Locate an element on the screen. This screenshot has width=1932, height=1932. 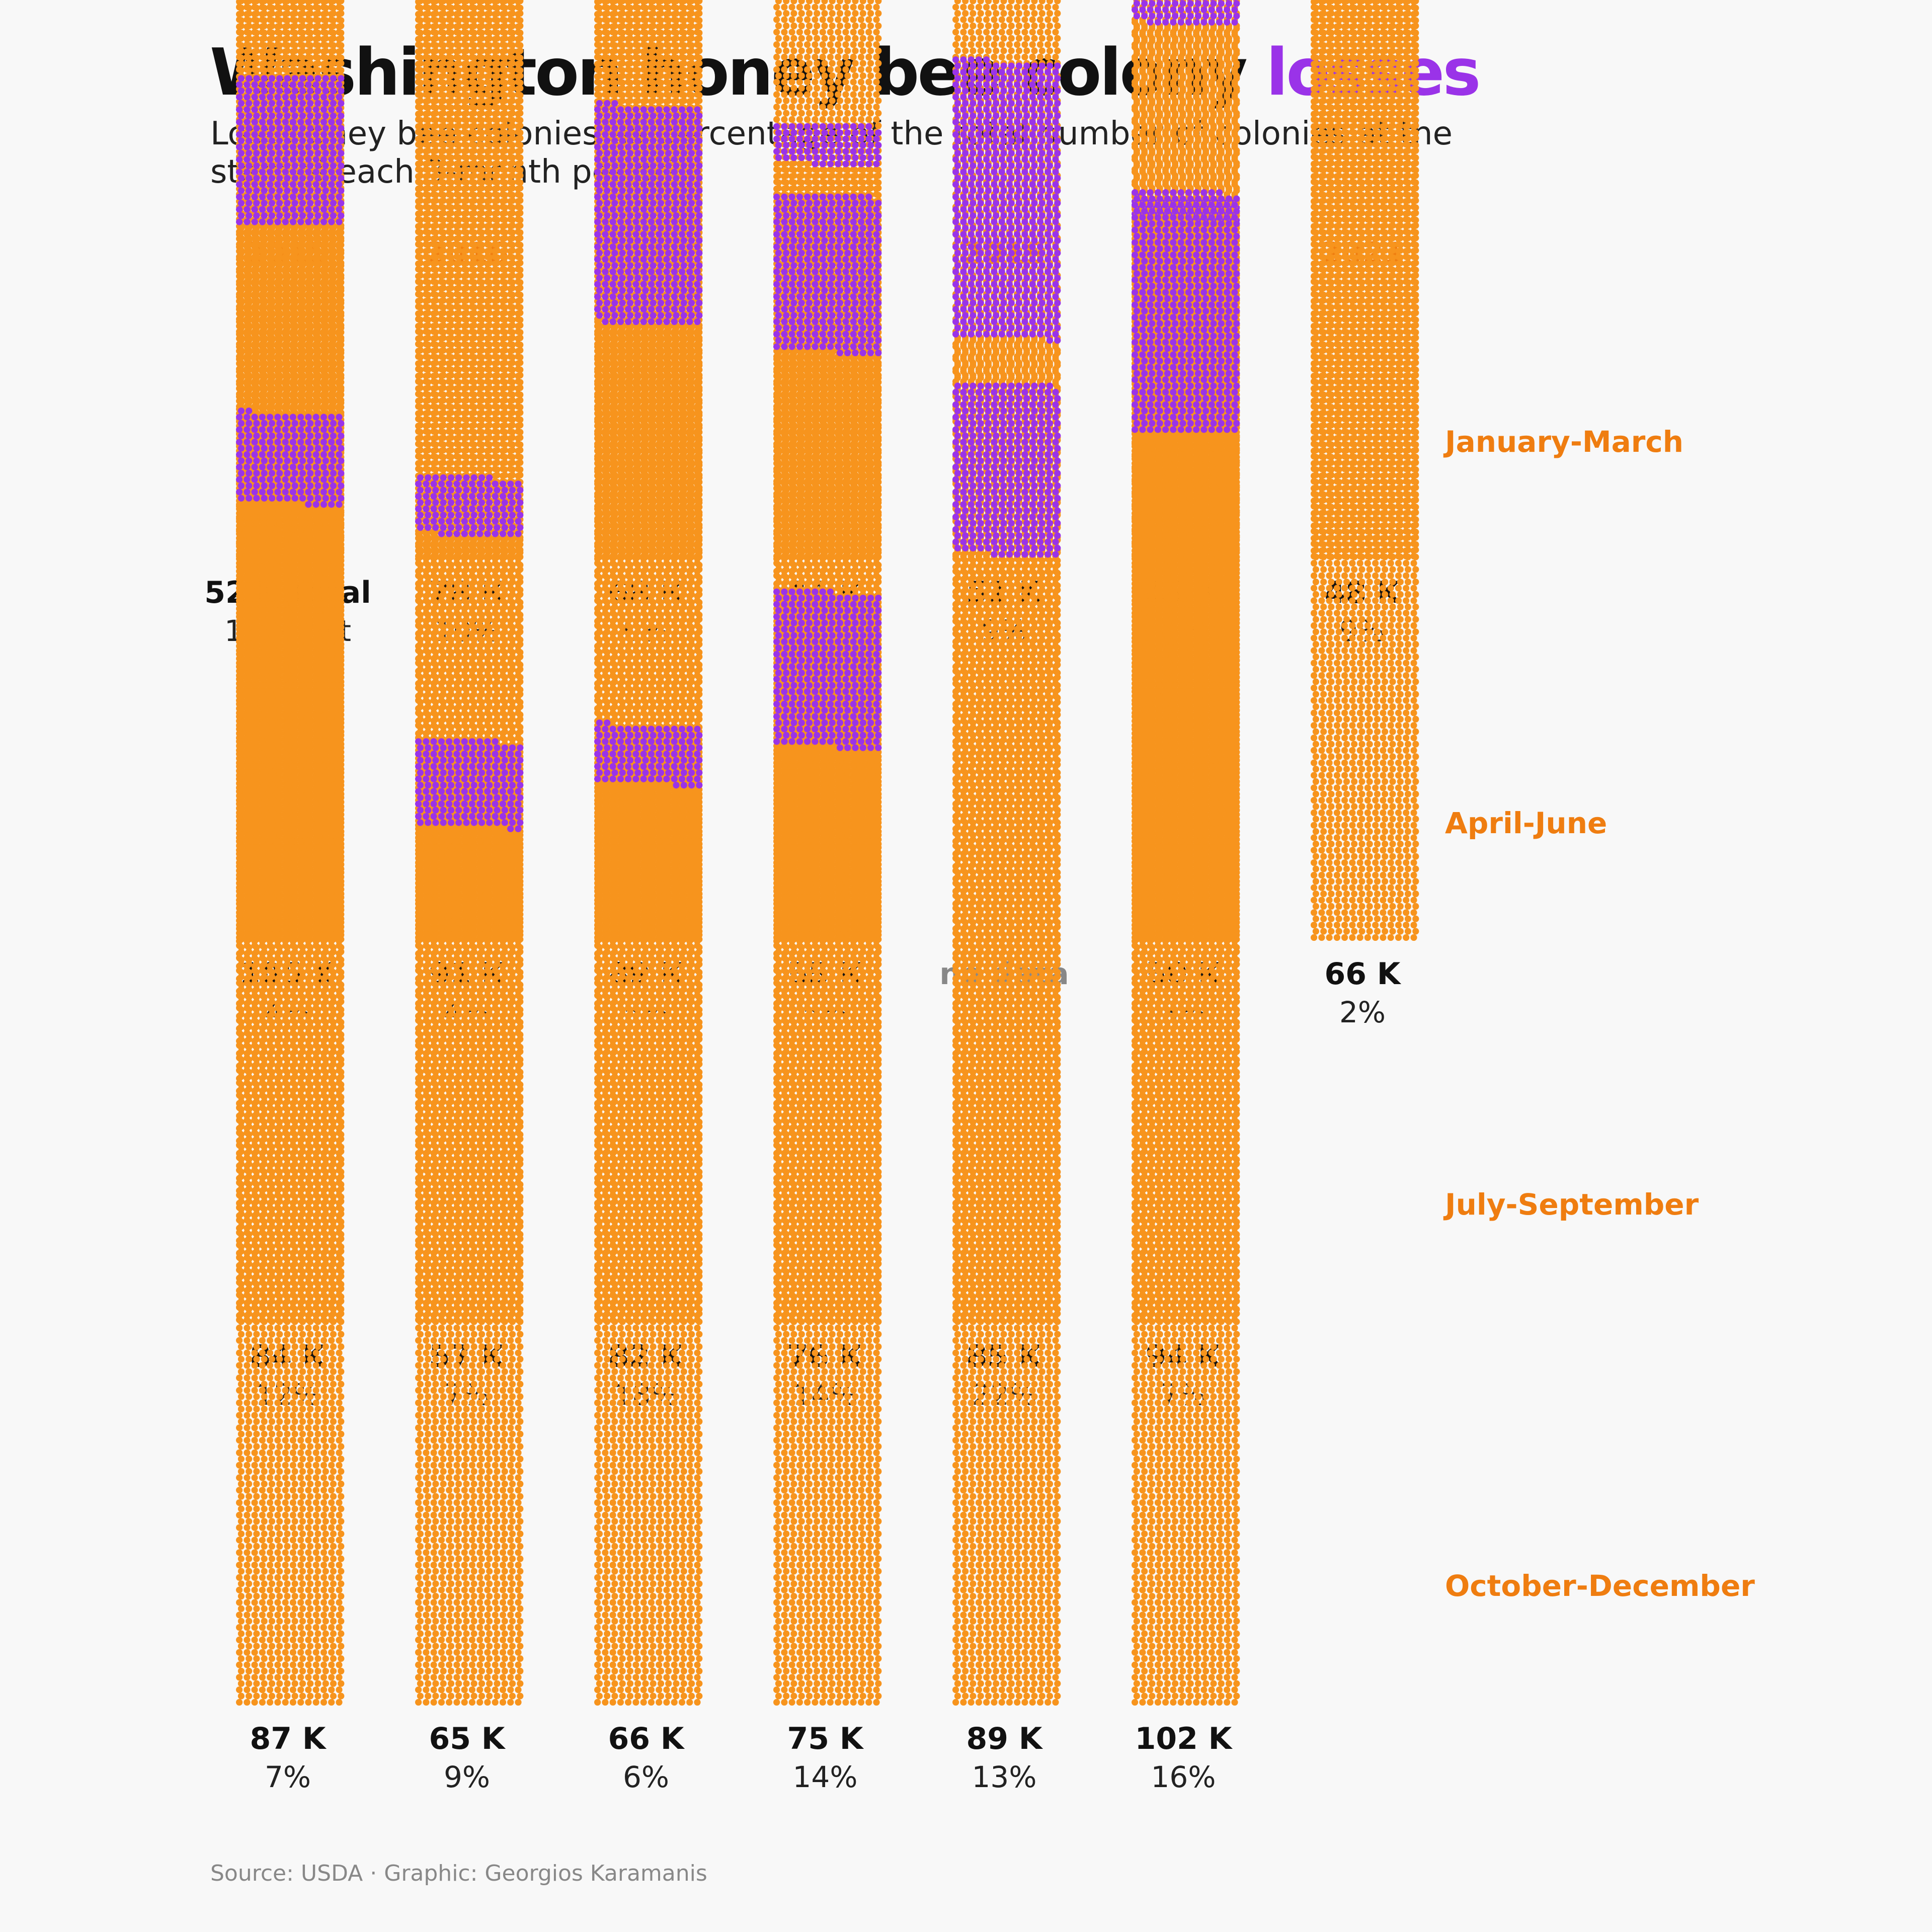
total-label-2015-3: 87 K is located at coordinates (288, 1738).